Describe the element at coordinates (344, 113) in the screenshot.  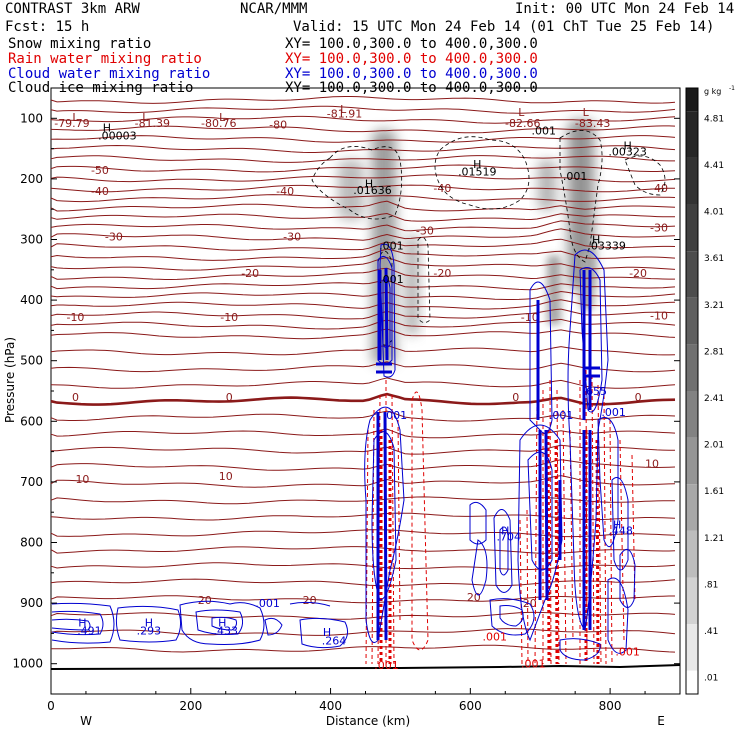
I see `extremum-label: -81.91` at that location.